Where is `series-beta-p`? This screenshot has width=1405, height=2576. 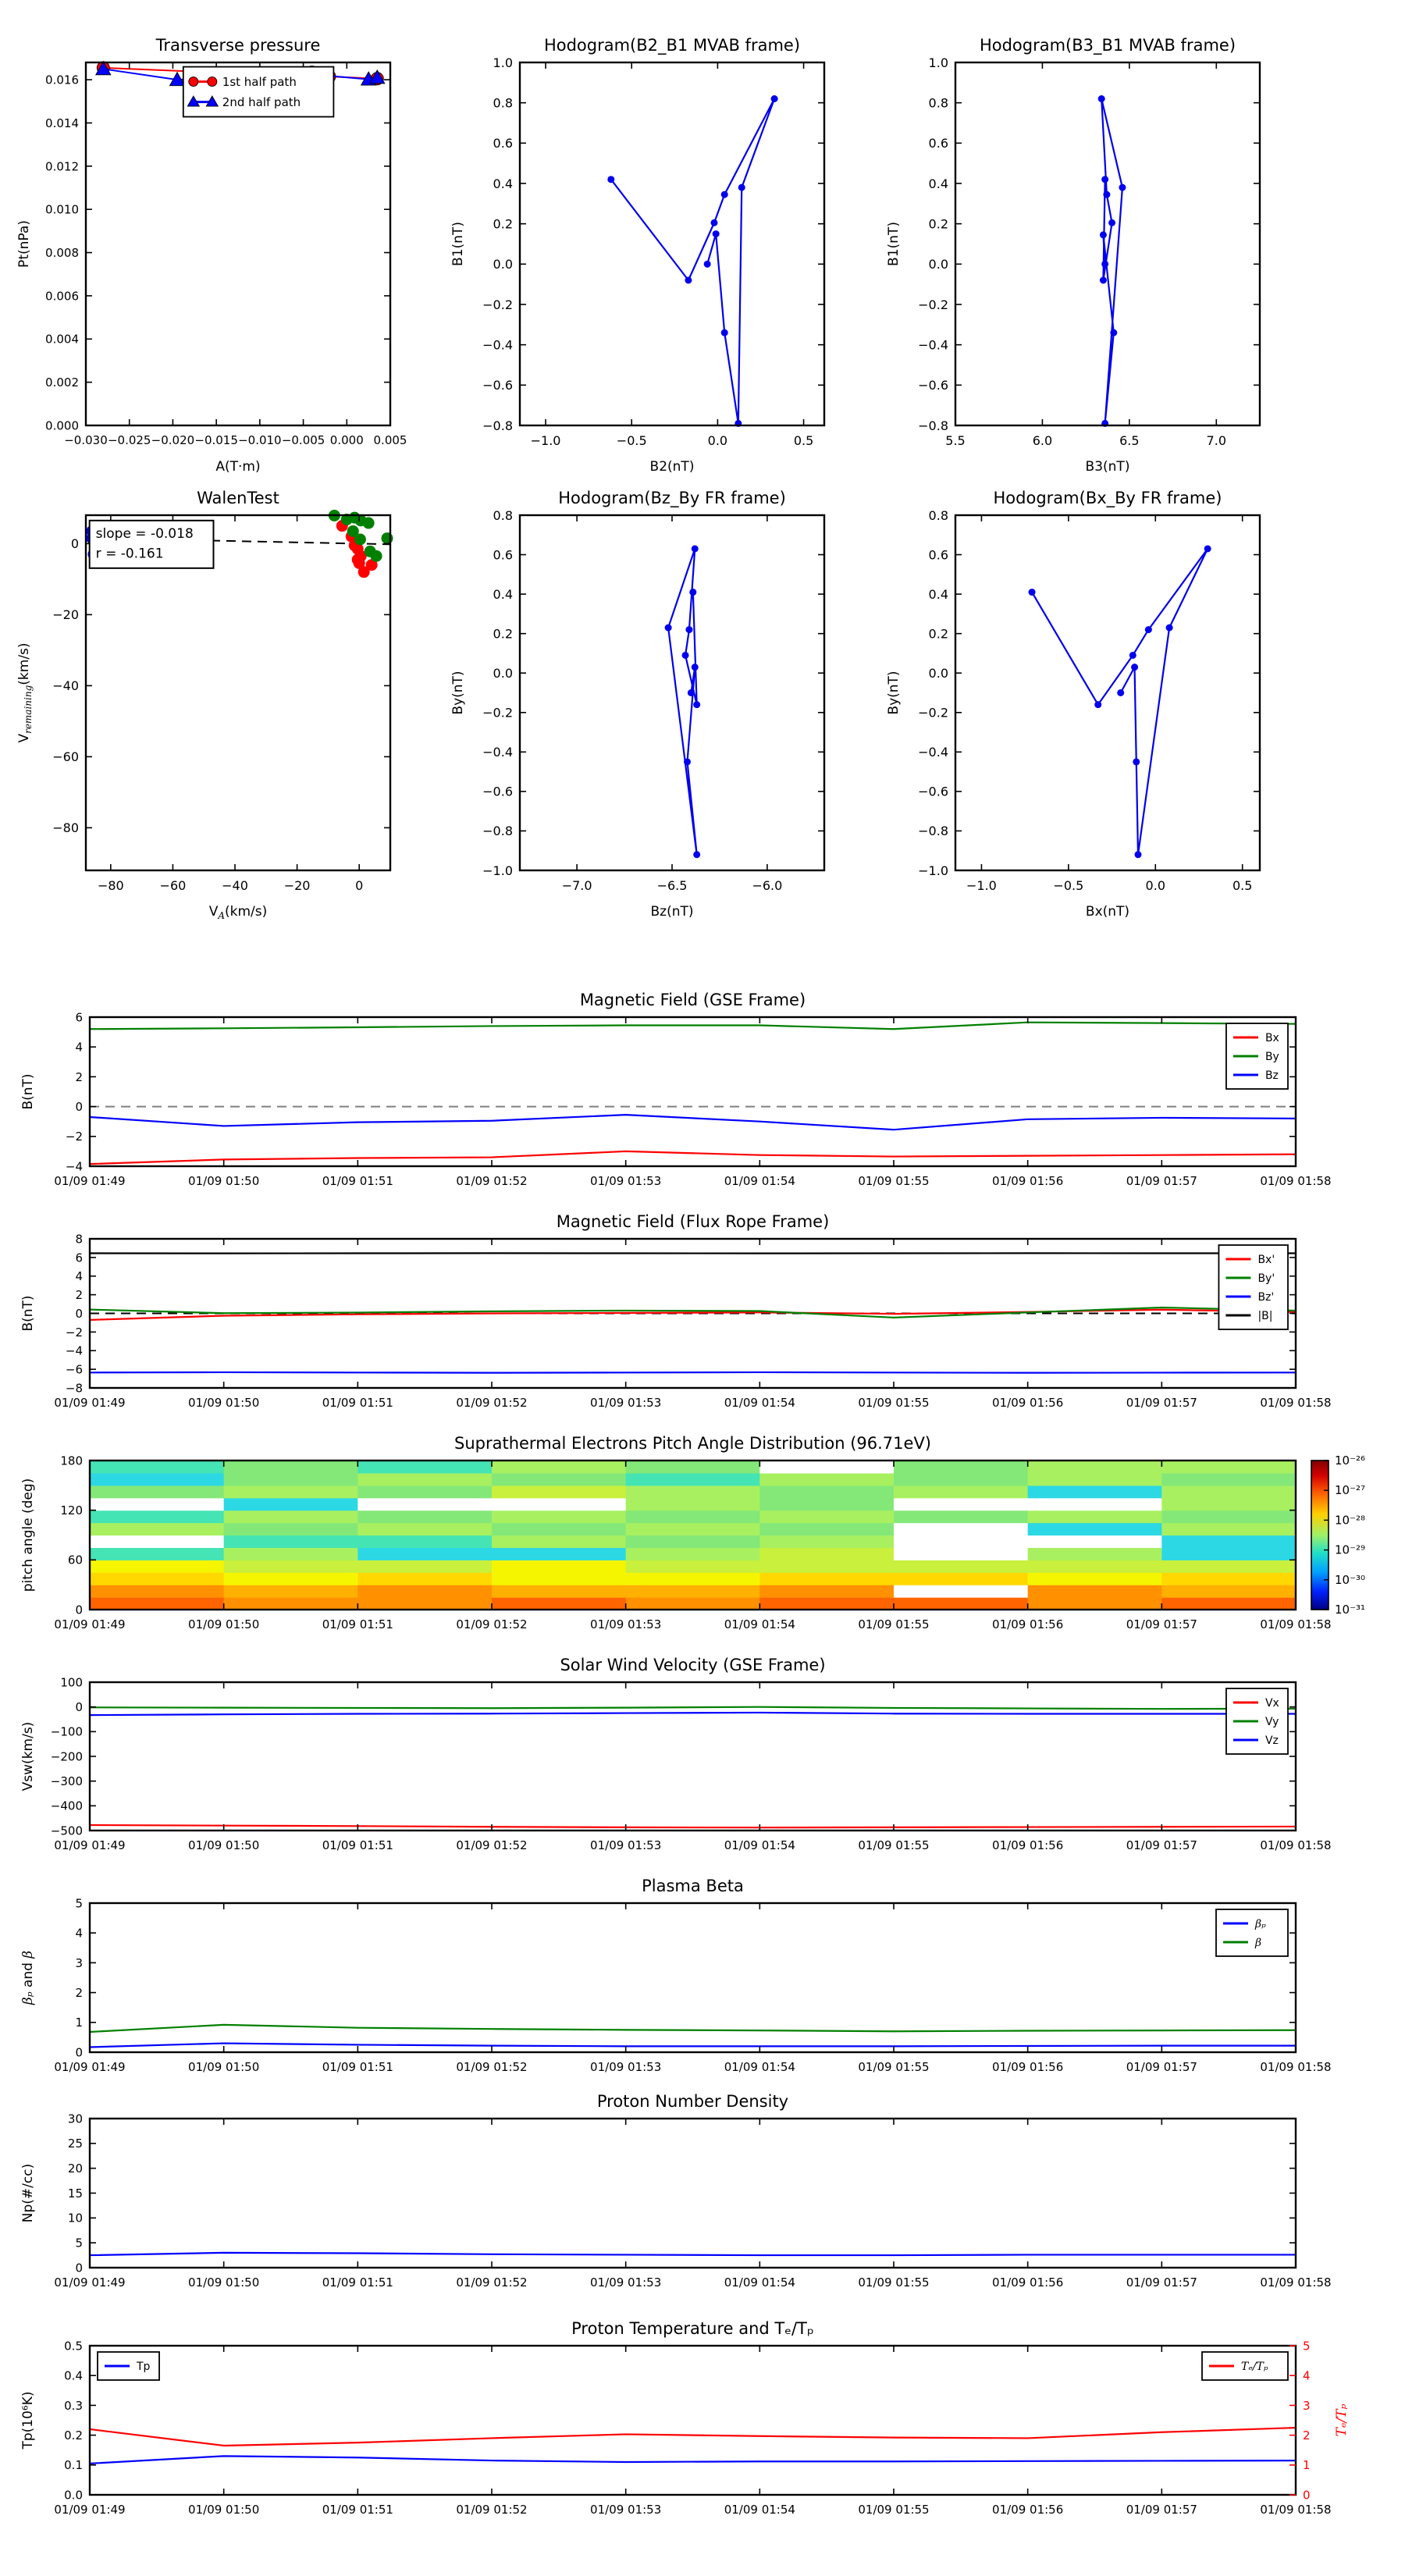
series-beta-p is located at coordinates (692, 2045).